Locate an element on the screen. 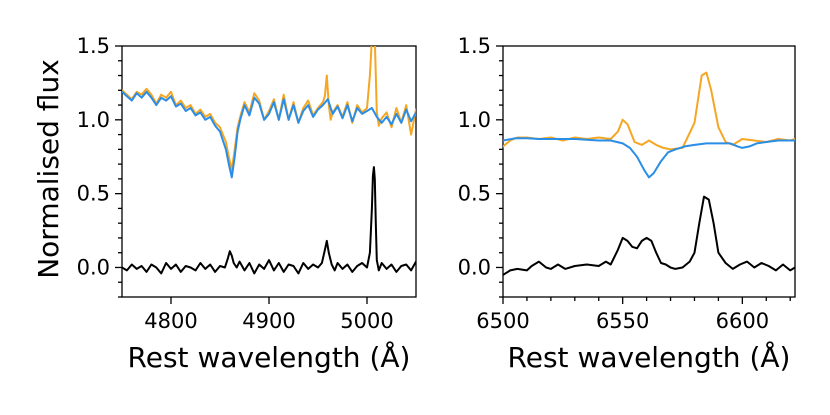 Image resolution: width=830 pixels, height=415 pixels. right-ytick-label: 1.5 is located at coordinates (474, 46).